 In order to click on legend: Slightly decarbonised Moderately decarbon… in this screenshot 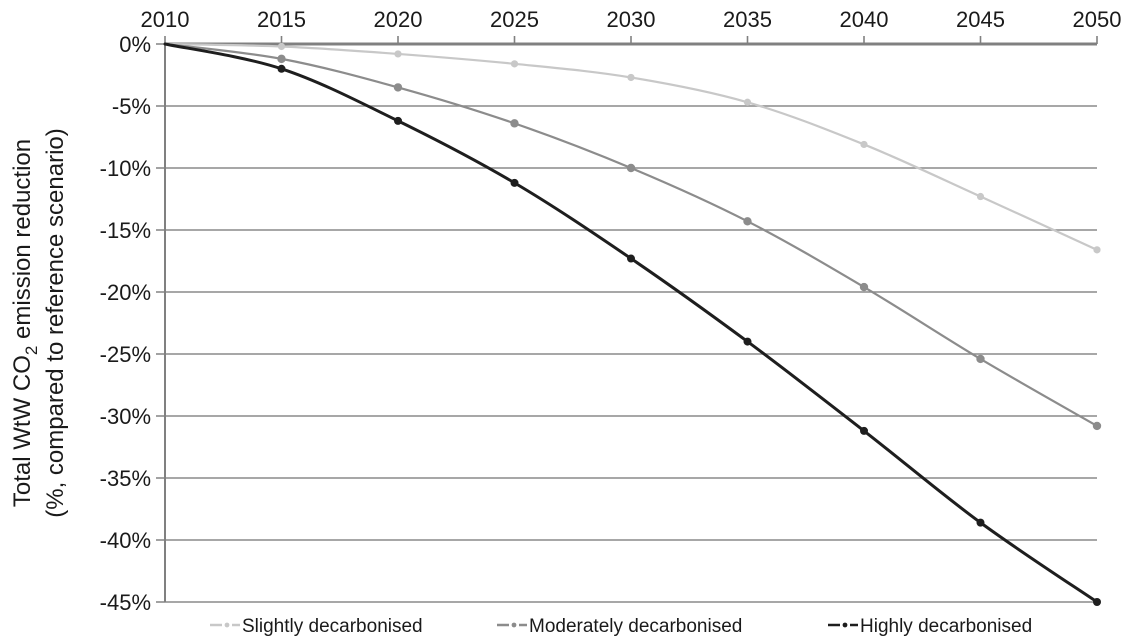, I will do `click(621, 626)`.